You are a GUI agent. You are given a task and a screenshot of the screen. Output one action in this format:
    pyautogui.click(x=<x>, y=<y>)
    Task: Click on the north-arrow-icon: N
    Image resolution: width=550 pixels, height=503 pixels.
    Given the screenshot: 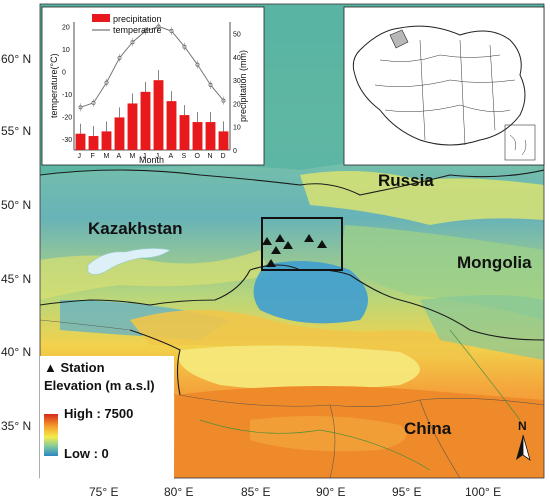 What is the action you would take?
    pyautogui.click(x=523, y=440)
    